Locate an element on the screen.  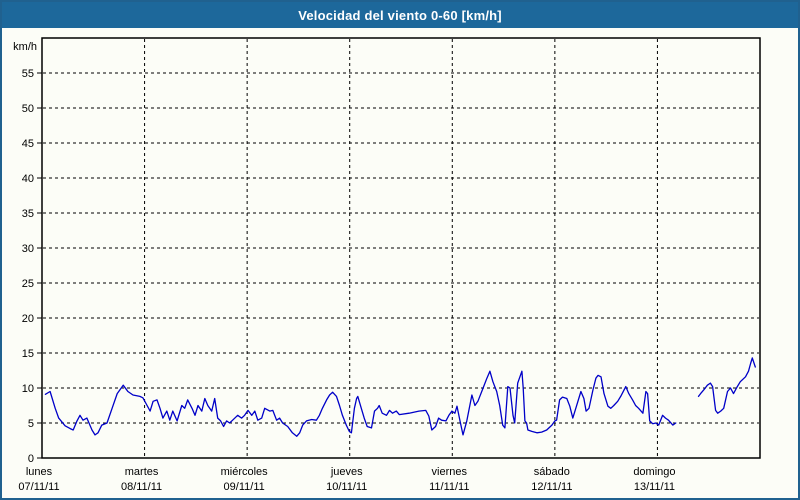
x-day-name-label: martes is located at coordinates (142, 472).